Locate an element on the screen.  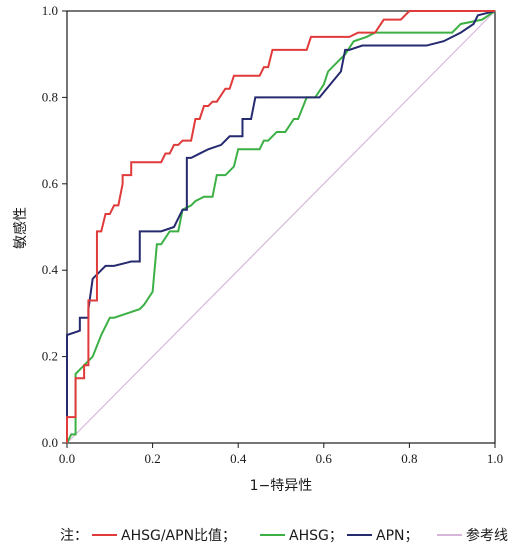
y-tick-label: 0.4 is located at coordinates (50, 269).